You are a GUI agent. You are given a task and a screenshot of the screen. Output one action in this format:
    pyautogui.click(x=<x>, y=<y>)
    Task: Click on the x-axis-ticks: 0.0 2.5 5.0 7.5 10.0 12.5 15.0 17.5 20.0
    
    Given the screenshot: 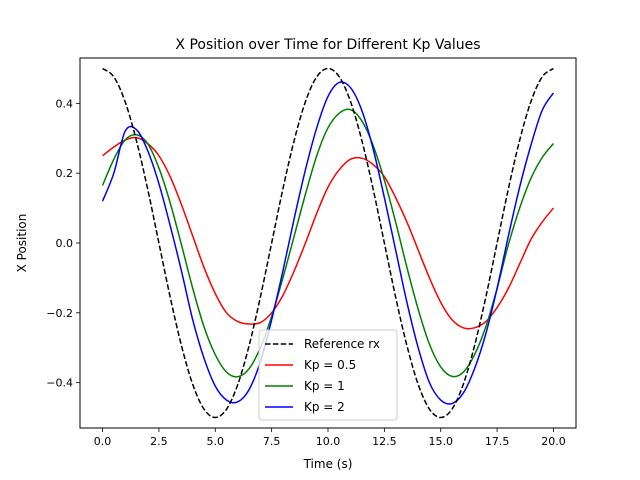 What is the action you would take?
    pyautogui.click(x=330, y=438)
    